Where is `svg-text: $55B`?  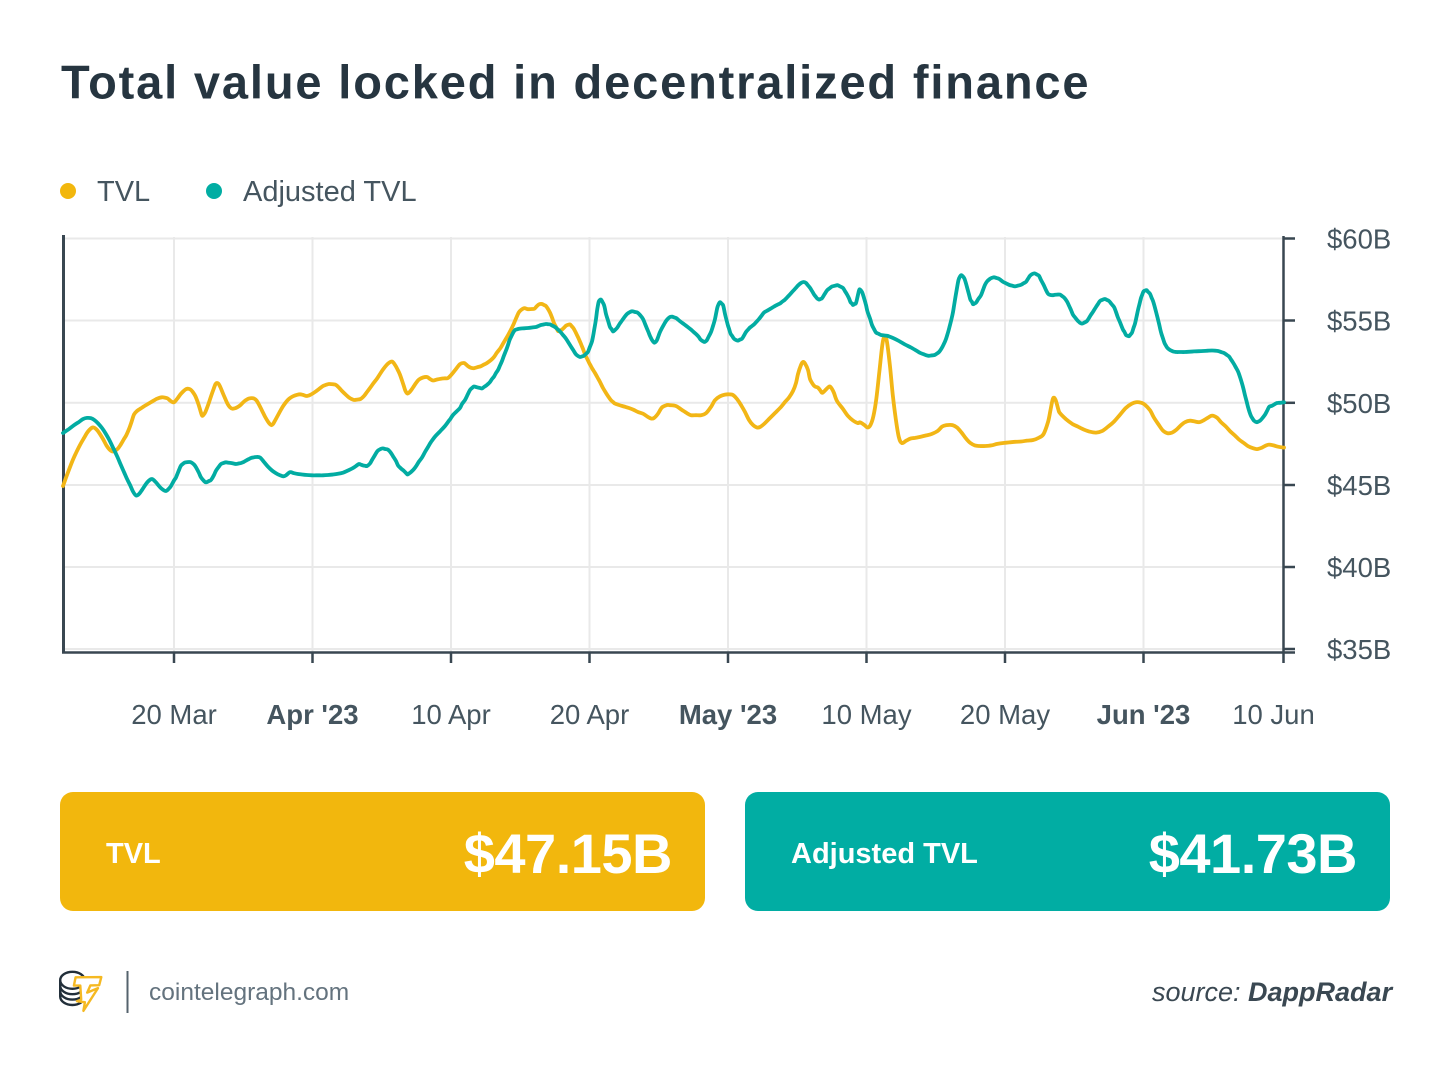 svg-text: $55B is located at coordinates (1359, 321).